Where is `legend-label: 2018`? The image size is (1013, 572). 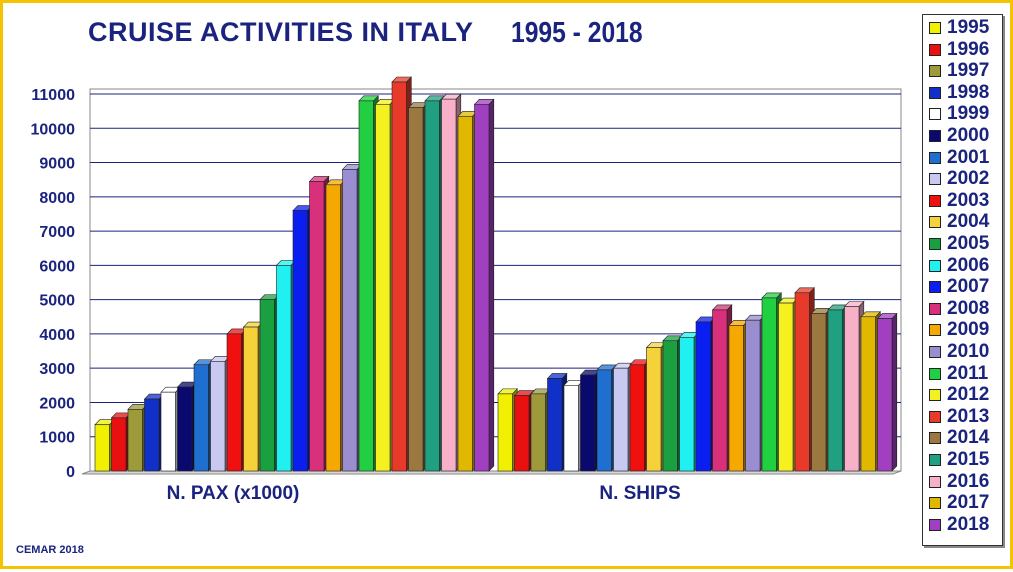
legend-label: 2018 is located at coordinates (968, 524).